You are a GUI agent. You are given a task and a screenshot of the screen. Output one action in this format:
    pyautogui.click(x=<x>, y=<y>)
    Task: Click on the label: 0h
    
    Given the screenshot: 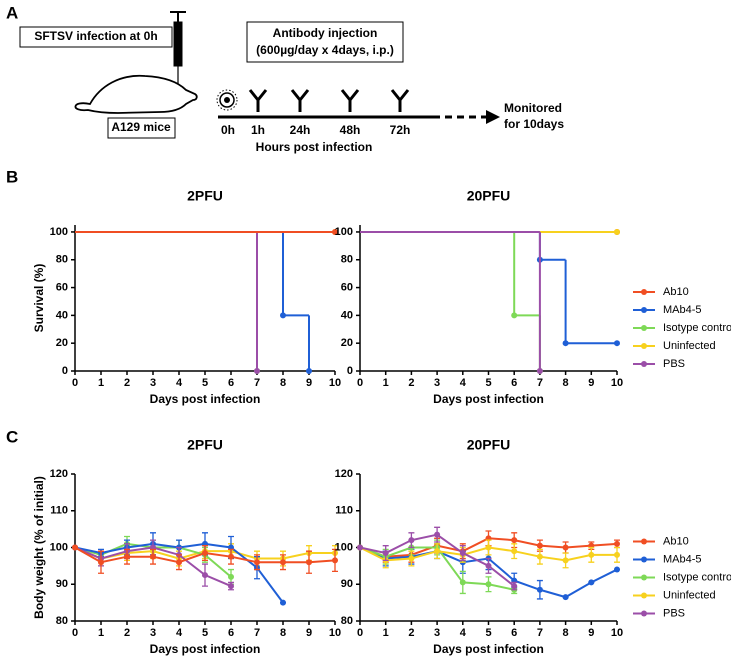 What is the action you would take?
    pyautogui.click(x=228, y=130)
    